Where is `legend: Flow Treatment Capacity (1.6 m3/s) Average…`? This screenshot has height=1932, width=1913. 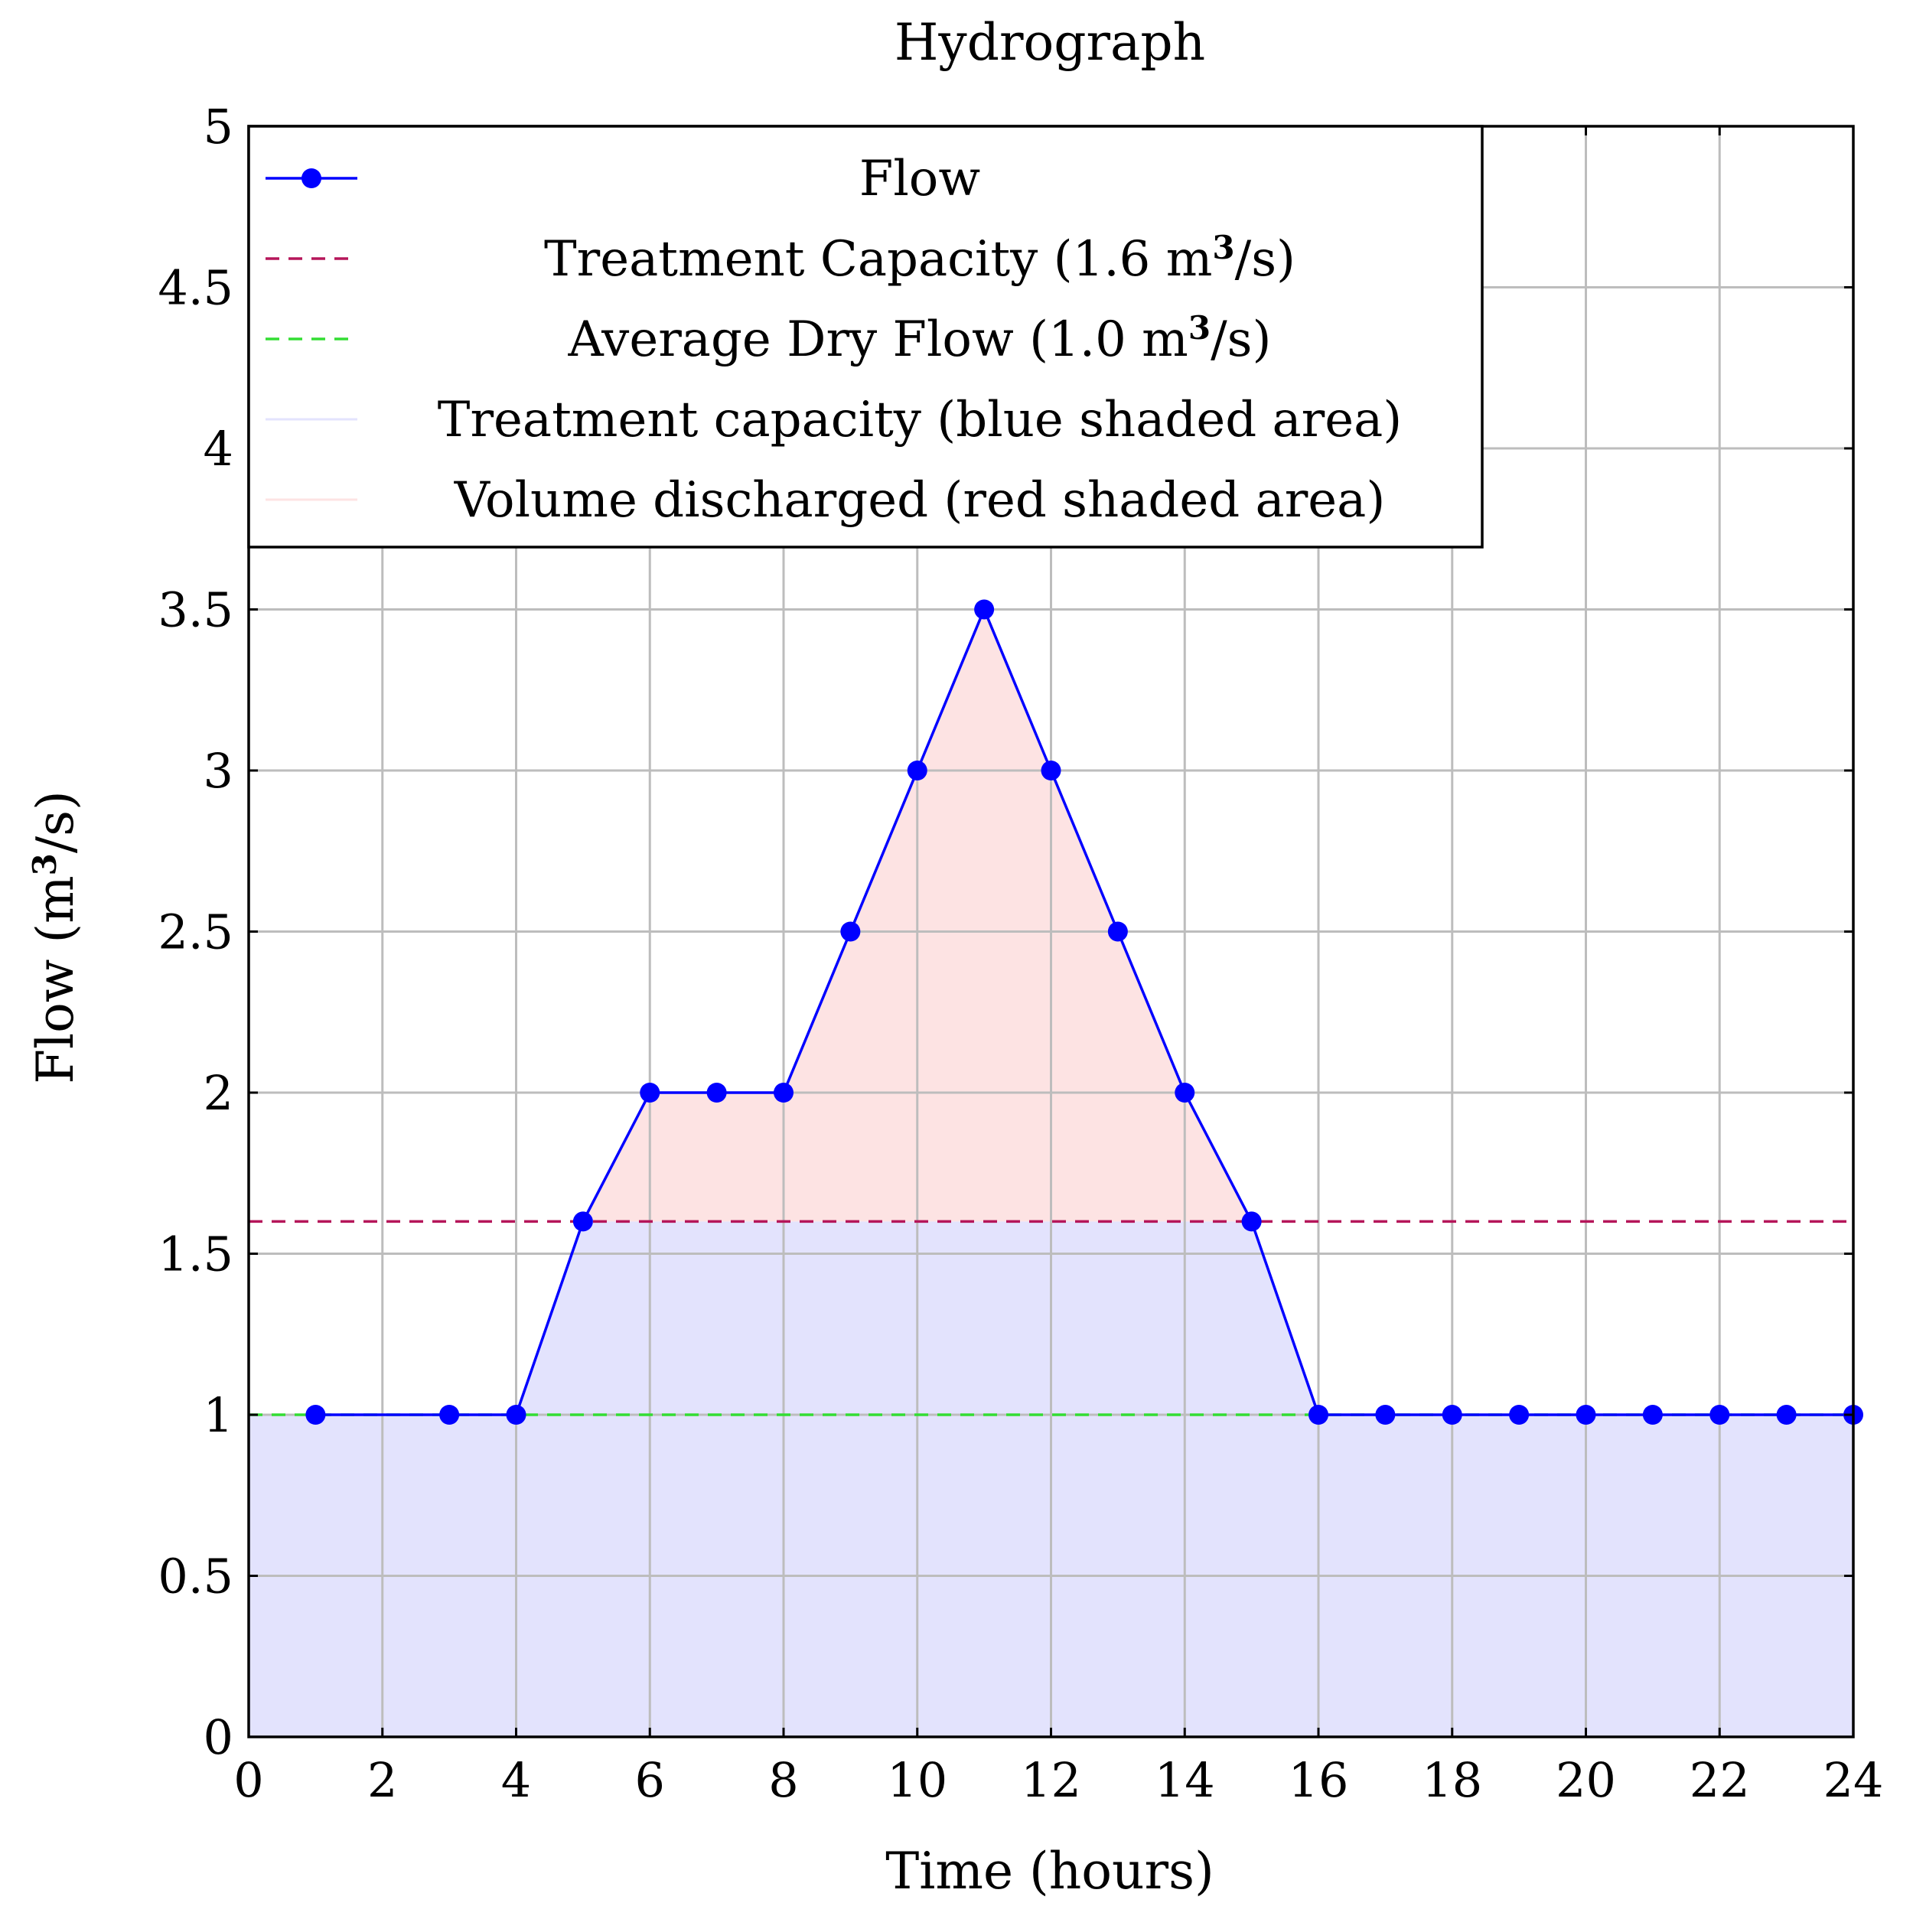
legend: Flow Treatment Capacity (1.6 m3/s) Average… is located at coordinates (865, 337).